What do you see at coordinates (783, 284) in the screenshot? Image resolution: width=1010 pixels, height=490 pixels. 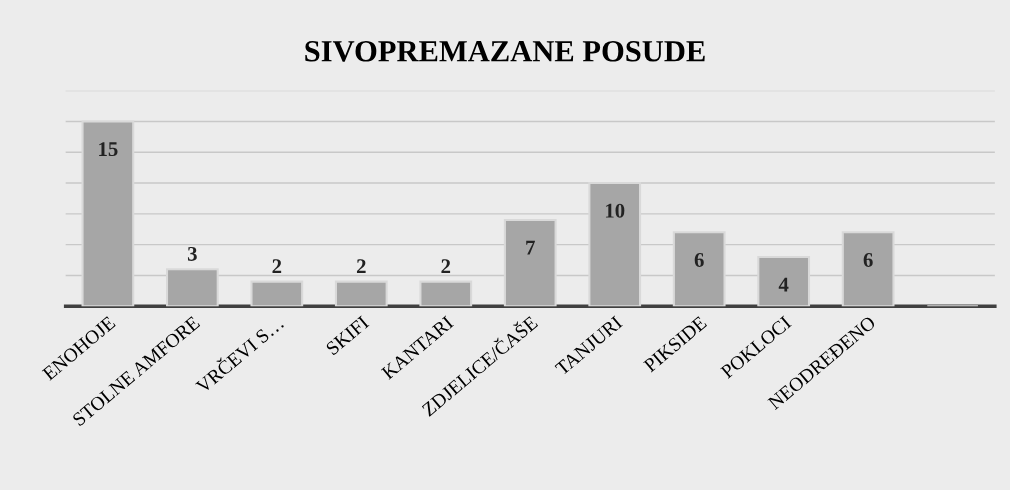 I see `data-label: 4` at bounding box center [783, 284].